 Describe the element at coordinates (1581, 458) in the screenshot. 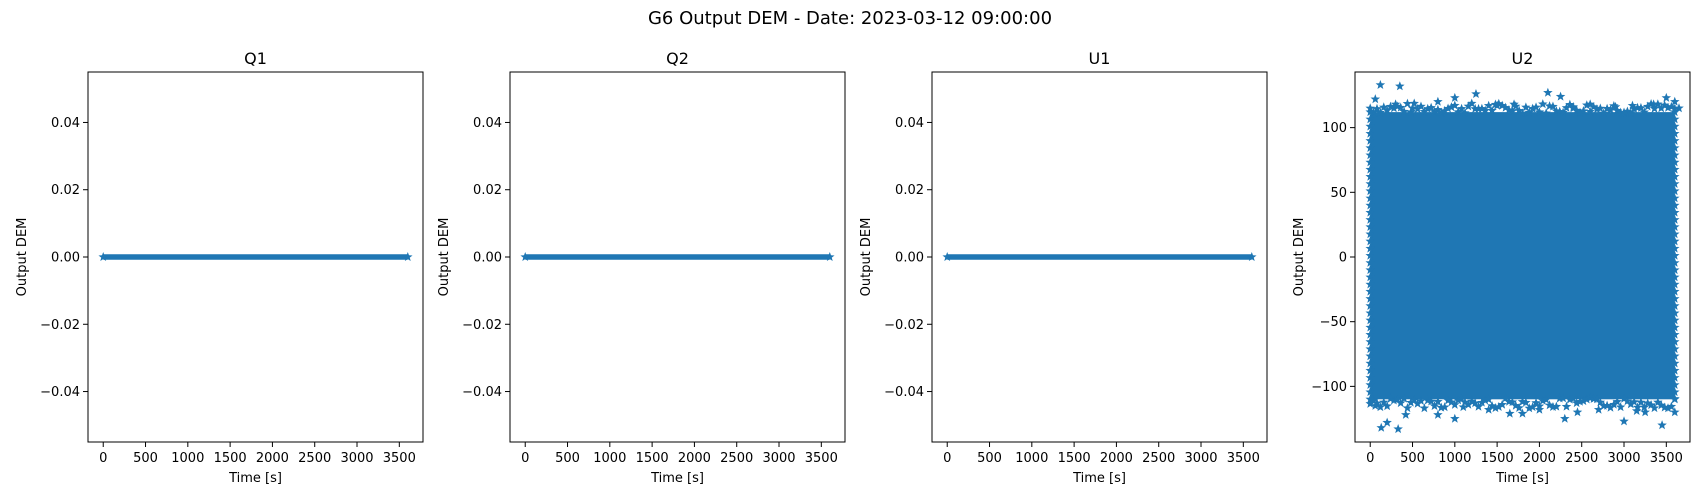

I see `x-tick-label: 2500` at that location.